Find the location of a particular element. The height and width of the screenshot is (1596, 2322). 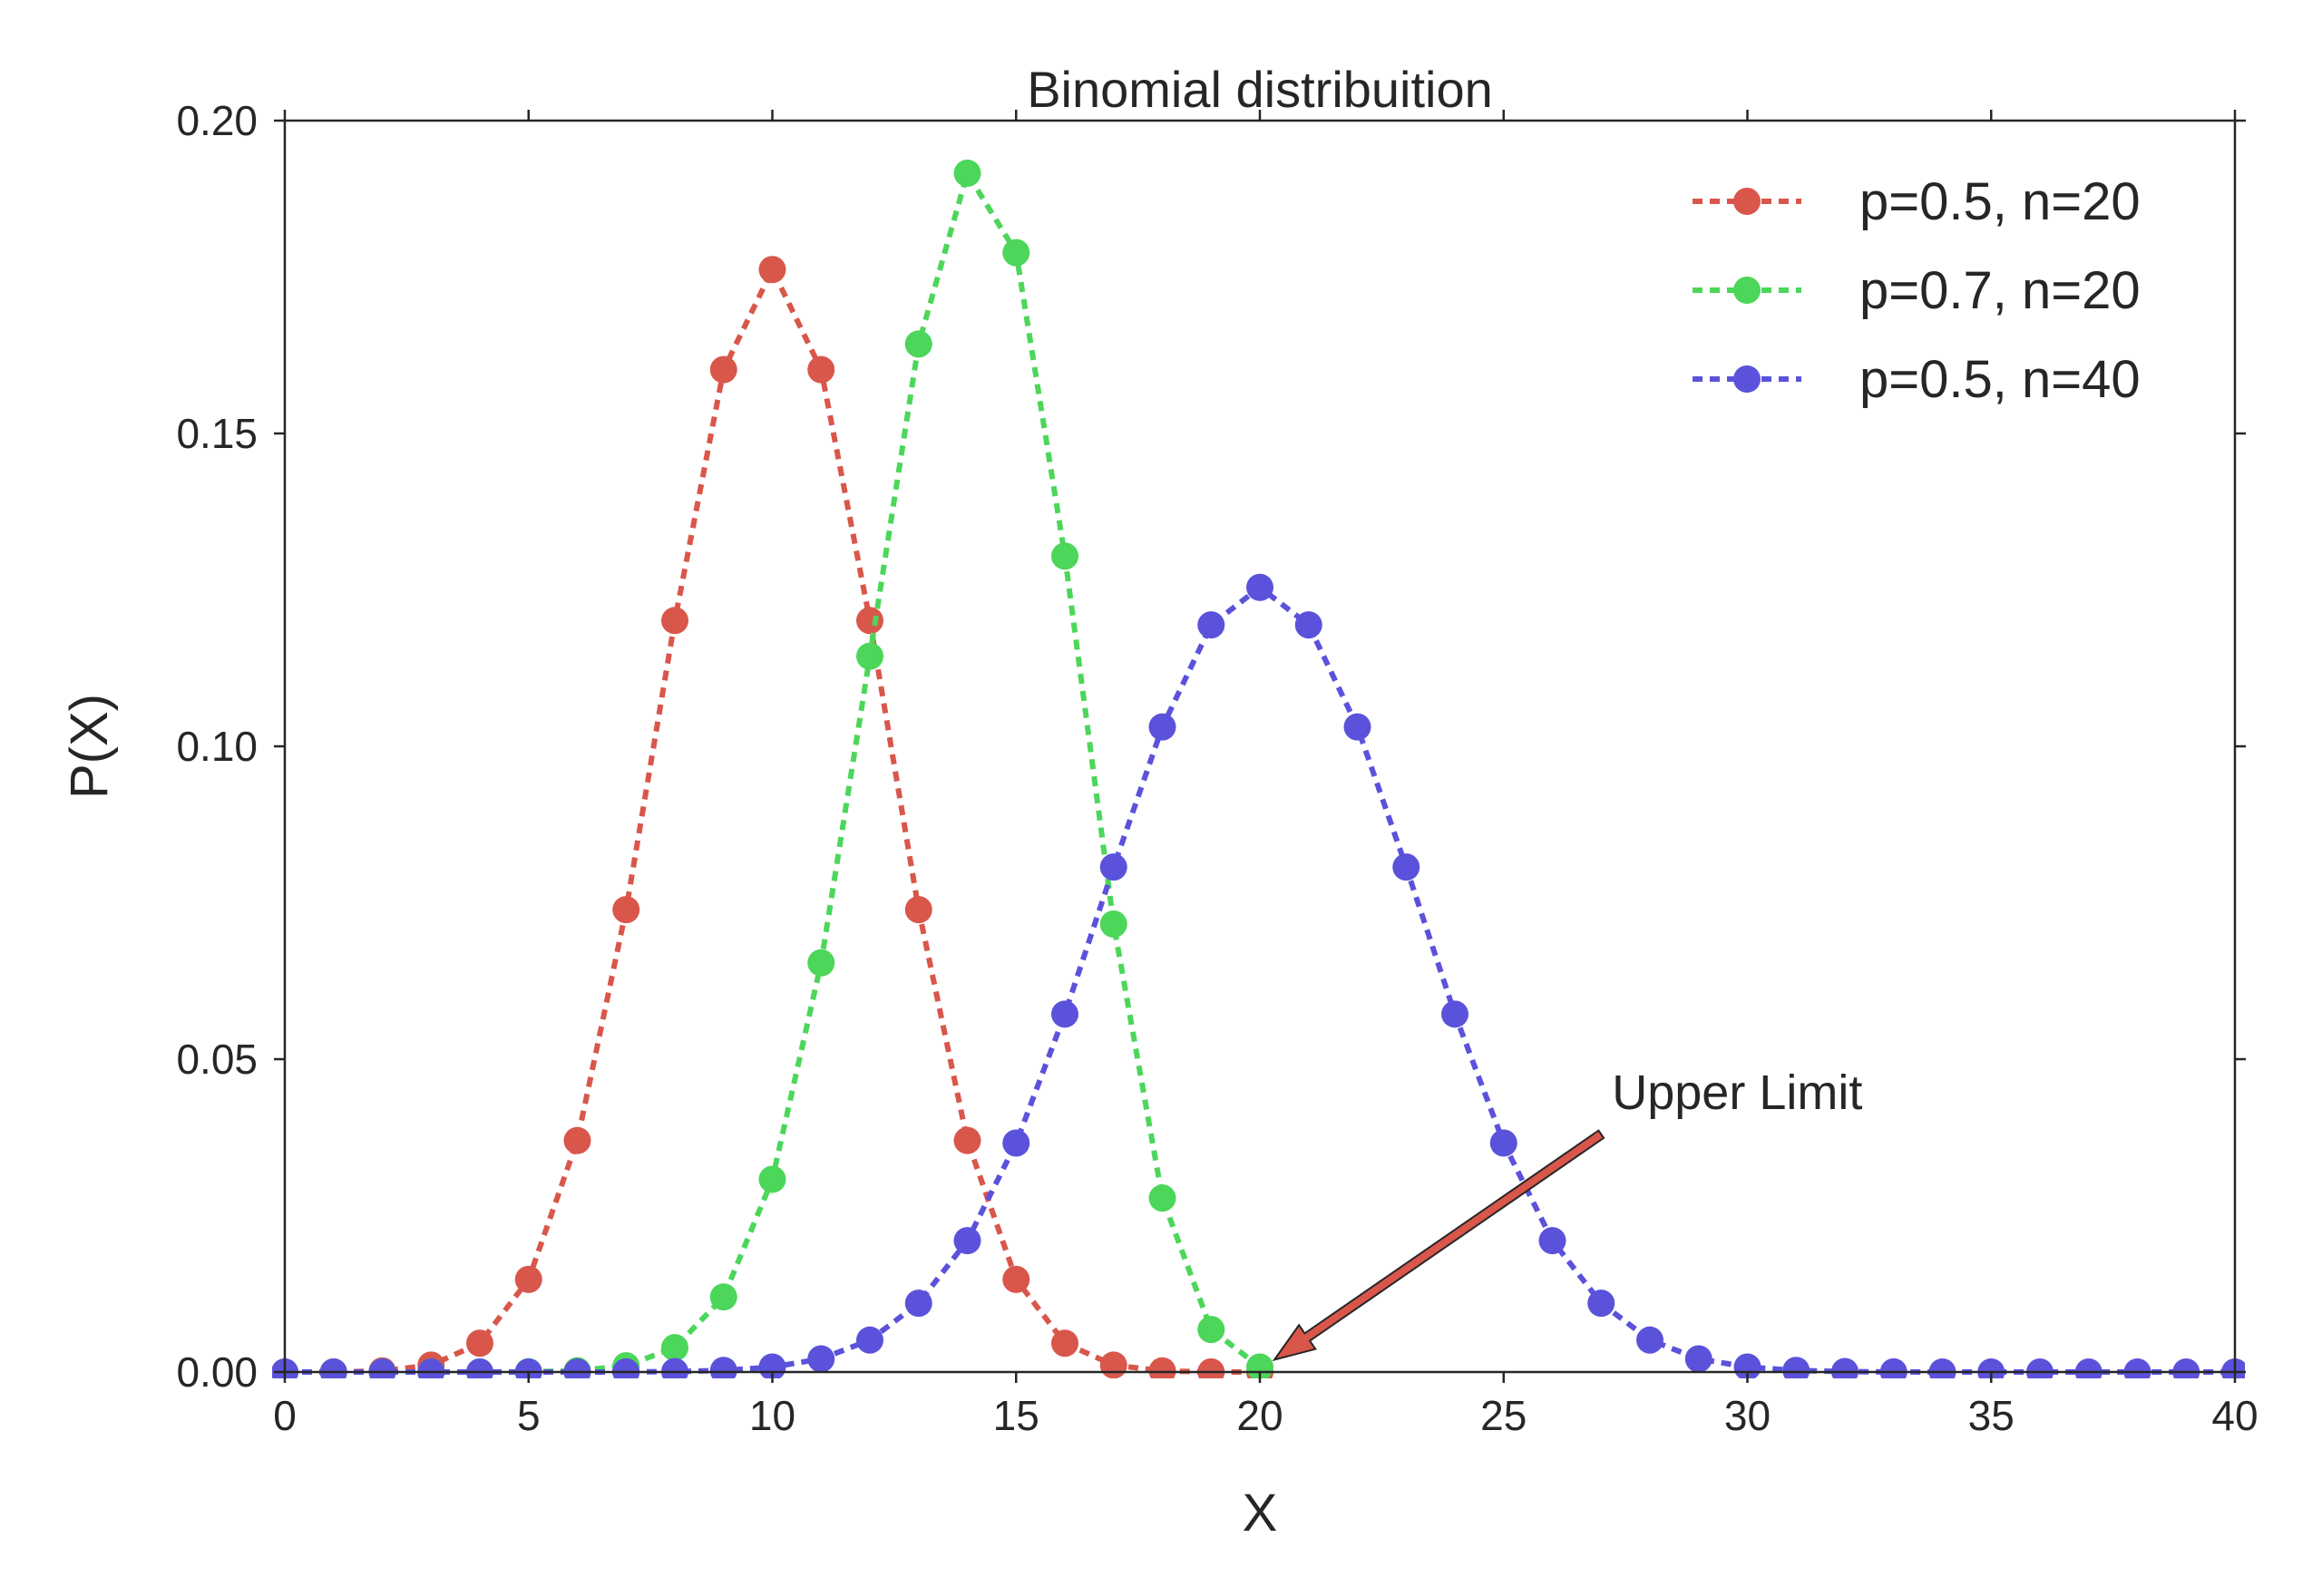

x-tick-label: 15 is located at coordinates (1016, 1415).